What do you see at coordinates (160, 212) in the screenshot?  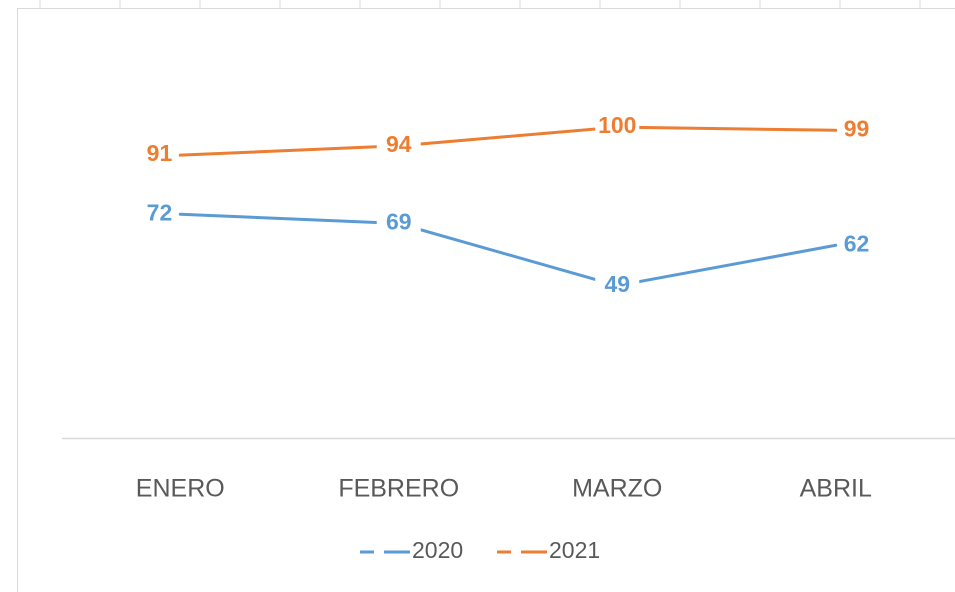 I see `data-label: 72` at bounding box center [160, 212].